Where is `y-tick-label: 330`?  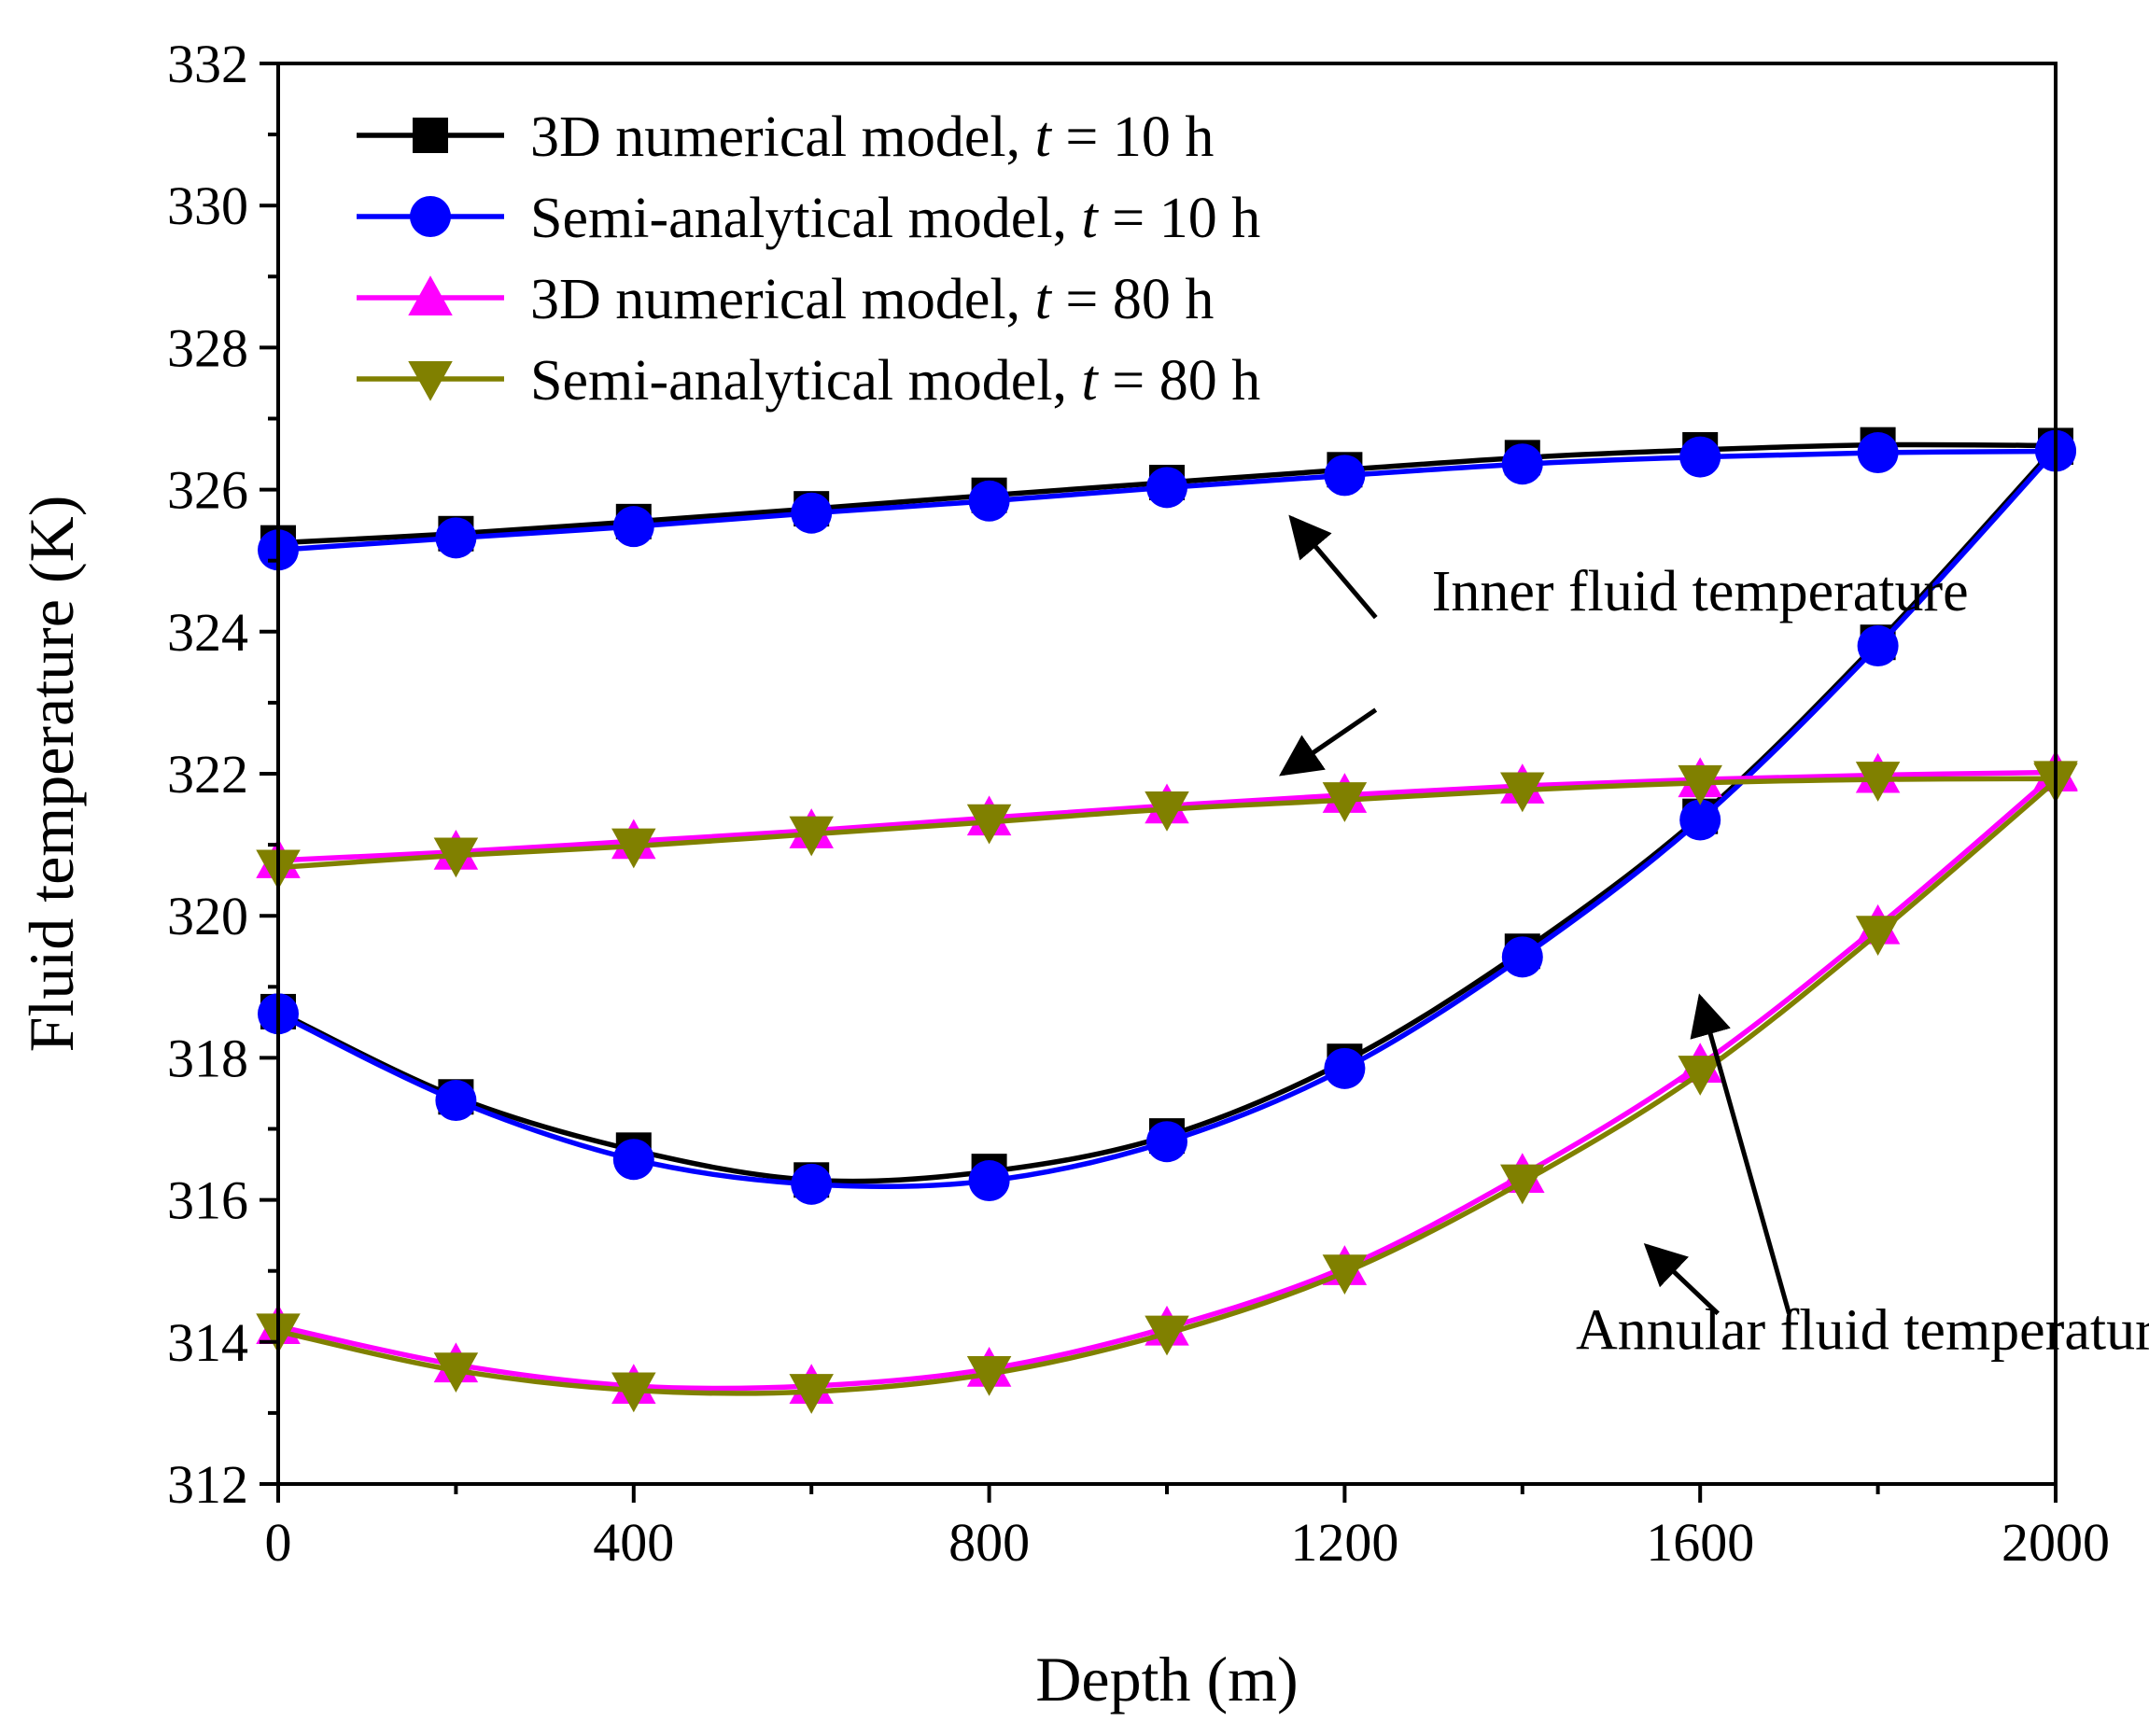 y-tick-label: 330 is located at coordinates (207, 205).